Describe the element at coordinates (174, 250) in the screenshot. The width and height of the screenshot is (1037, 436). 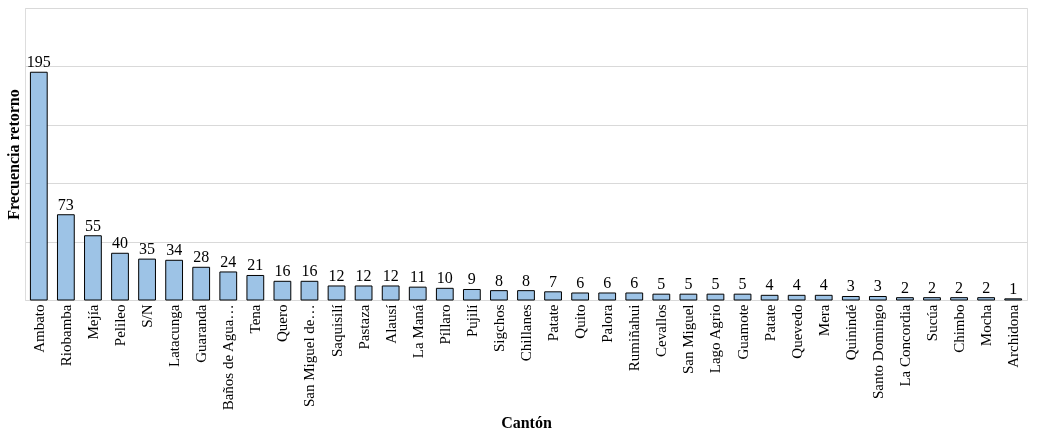
I see `data-label: 34` at that location.